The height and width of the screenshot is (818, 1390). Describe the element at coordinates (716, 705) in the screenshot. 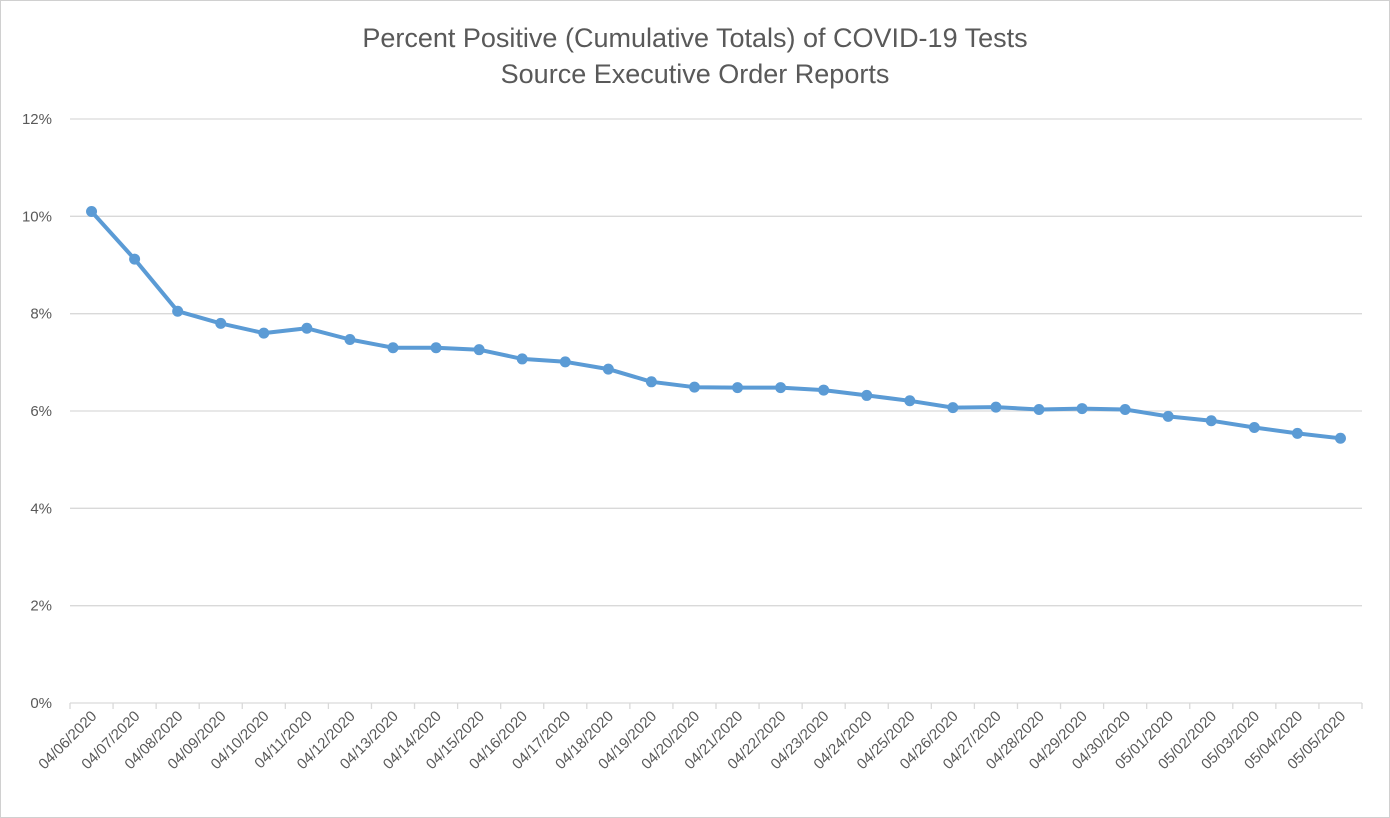

I see `x-axis` at that location.